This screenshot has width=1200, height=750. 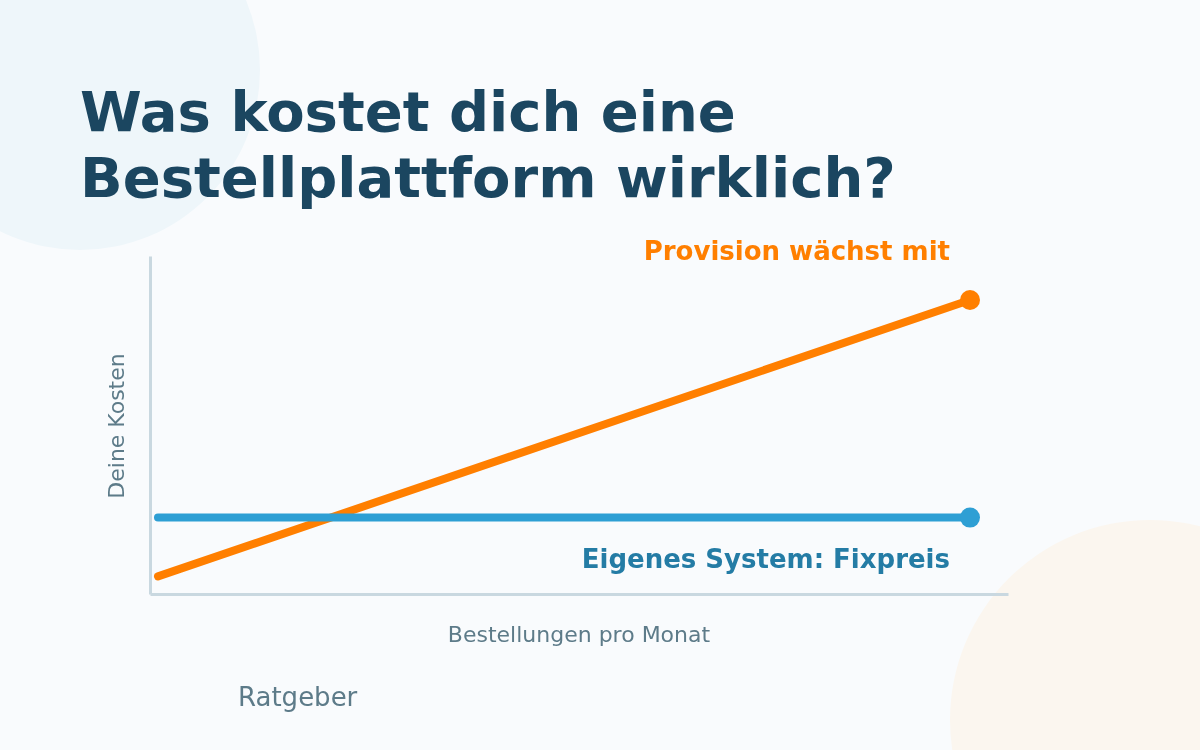 What do you see at coordinates (116, 426) in the screenshot?
I see `y-axis-title: Deine Kosten` at bounding box center [116, 426].